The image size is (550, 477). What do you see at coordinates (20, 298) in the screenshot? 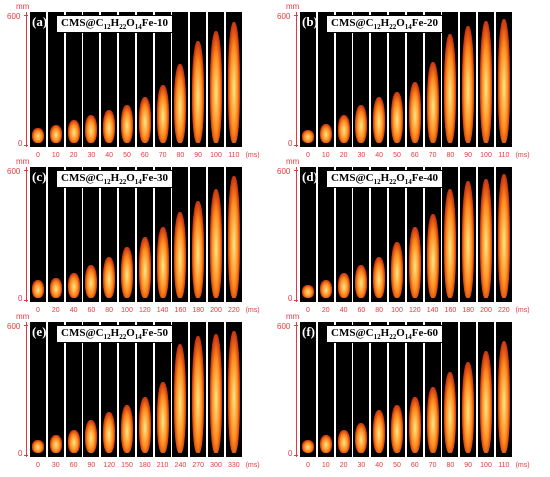
I see `y-tick-0: 0` at bounding box center [20, 298].